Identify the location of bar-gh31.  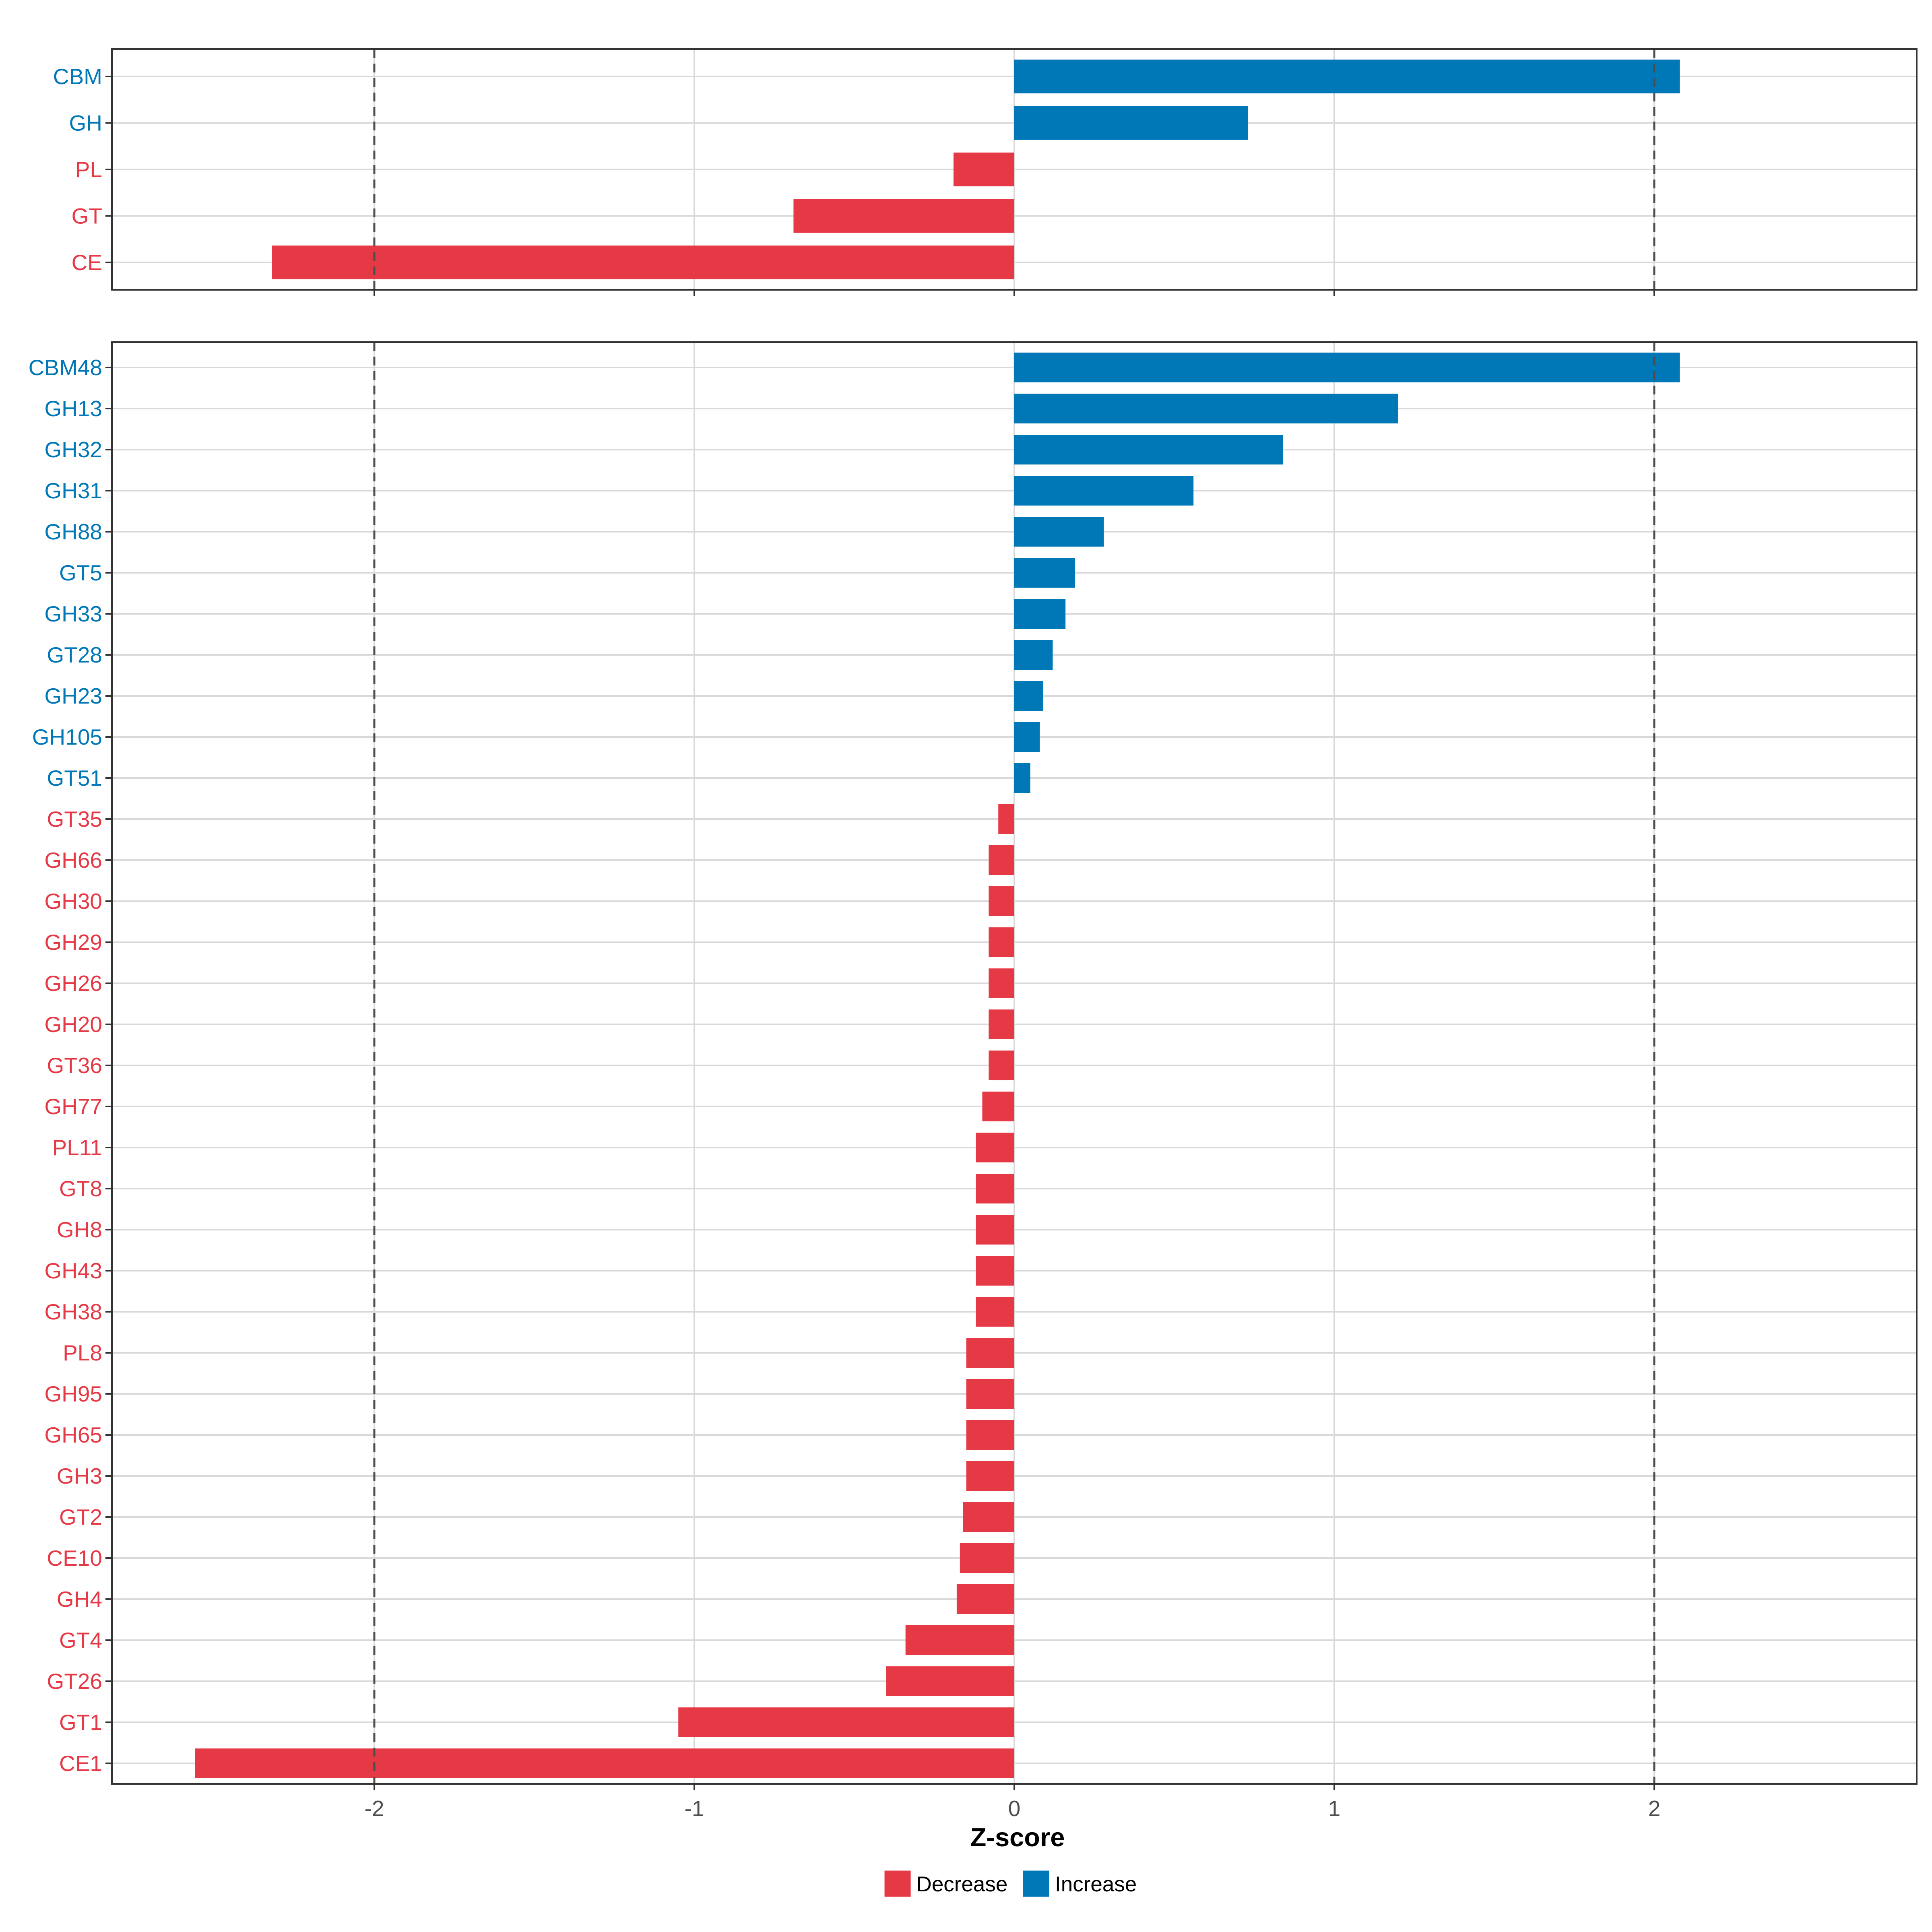
(1104, 491).